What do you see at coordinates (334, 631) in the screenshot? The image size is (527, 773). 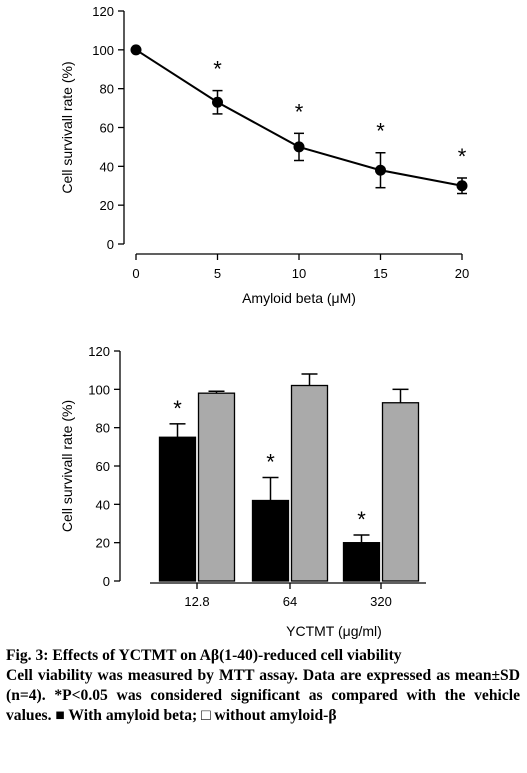 I see `x-axis-label: YCTMT (μg/ml)` at bounding box center [334, 631].